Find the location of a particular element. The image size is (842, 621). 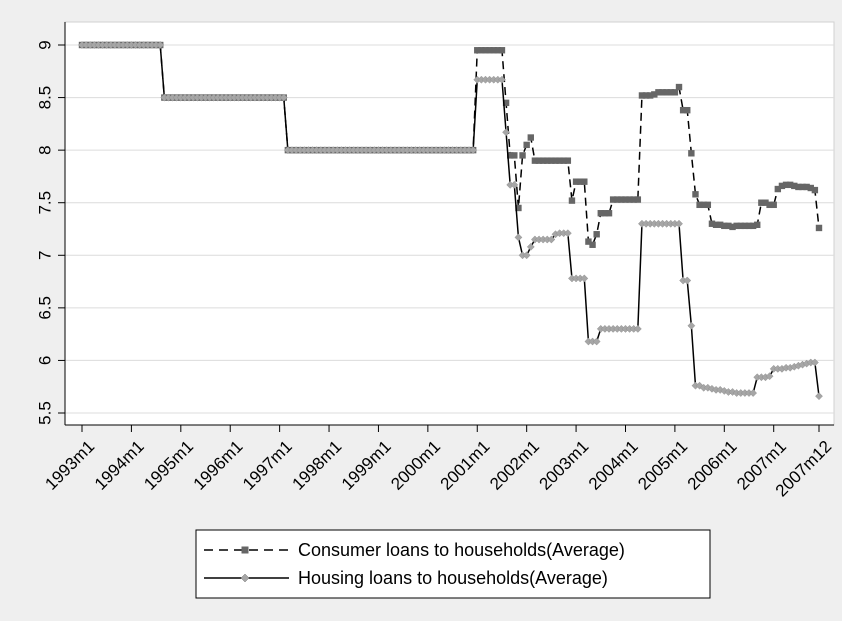

x-tick-label: 2002m1 is located at coordinates (514, 465).